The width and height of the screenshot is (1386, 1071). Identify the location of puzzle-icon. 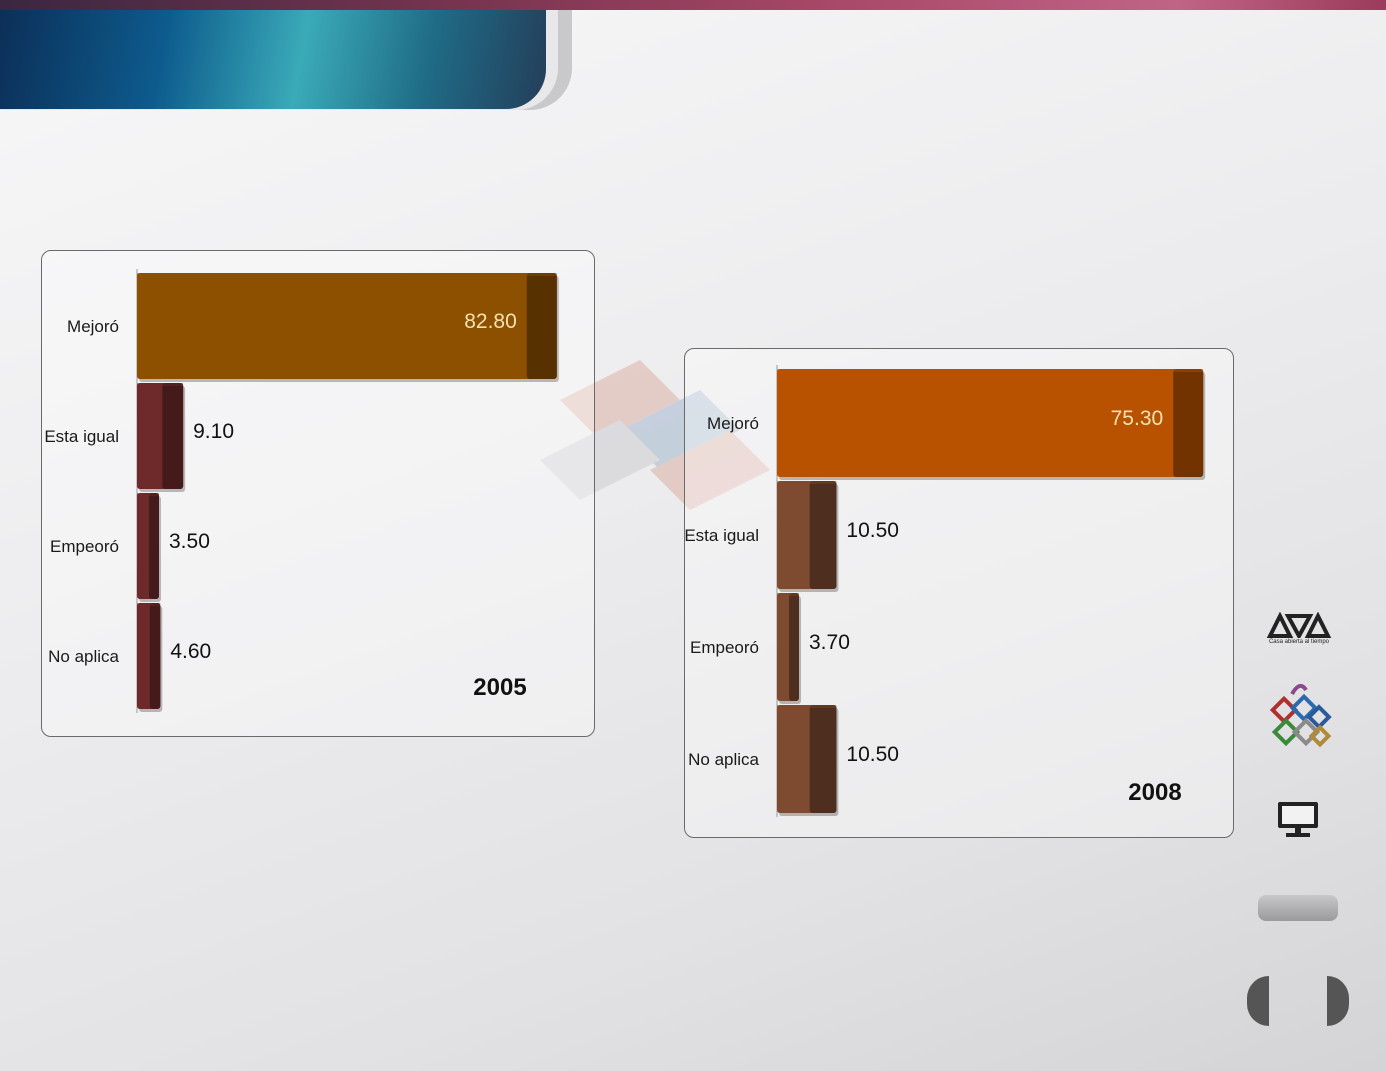
(1303, 715).